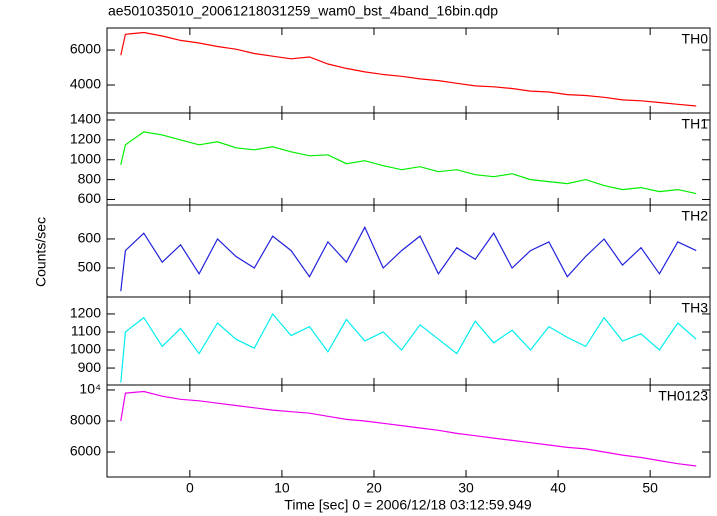  I want to click on x-tick-label: 40, so click(558, 488).